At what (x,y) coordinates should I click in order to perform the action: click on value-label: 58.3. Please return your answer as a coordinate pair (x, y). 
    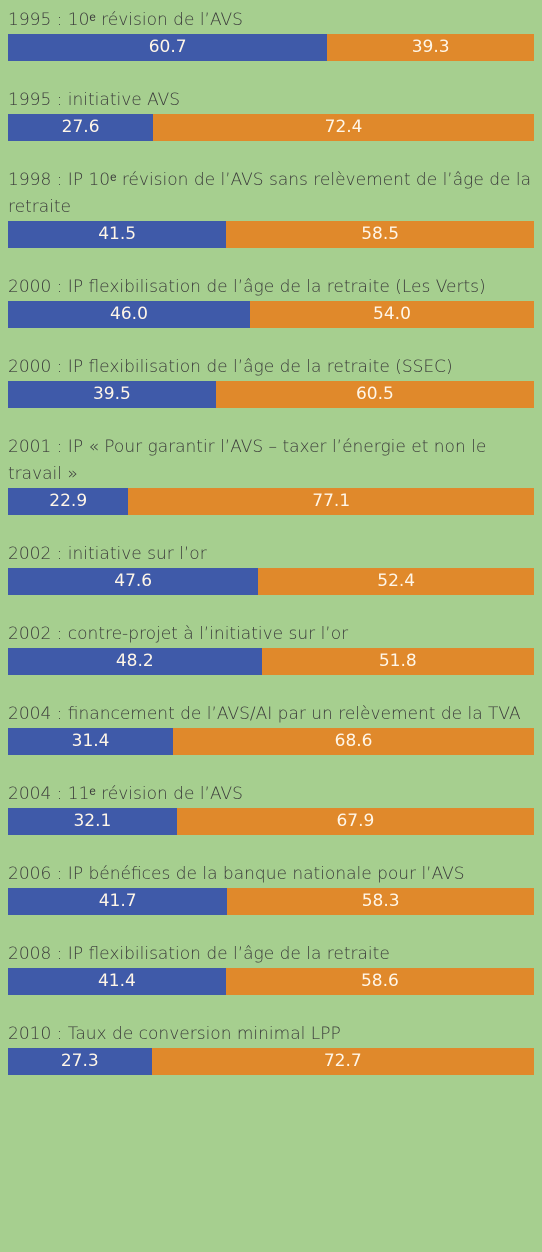
    Looking at the image, I should click on (380, 901).